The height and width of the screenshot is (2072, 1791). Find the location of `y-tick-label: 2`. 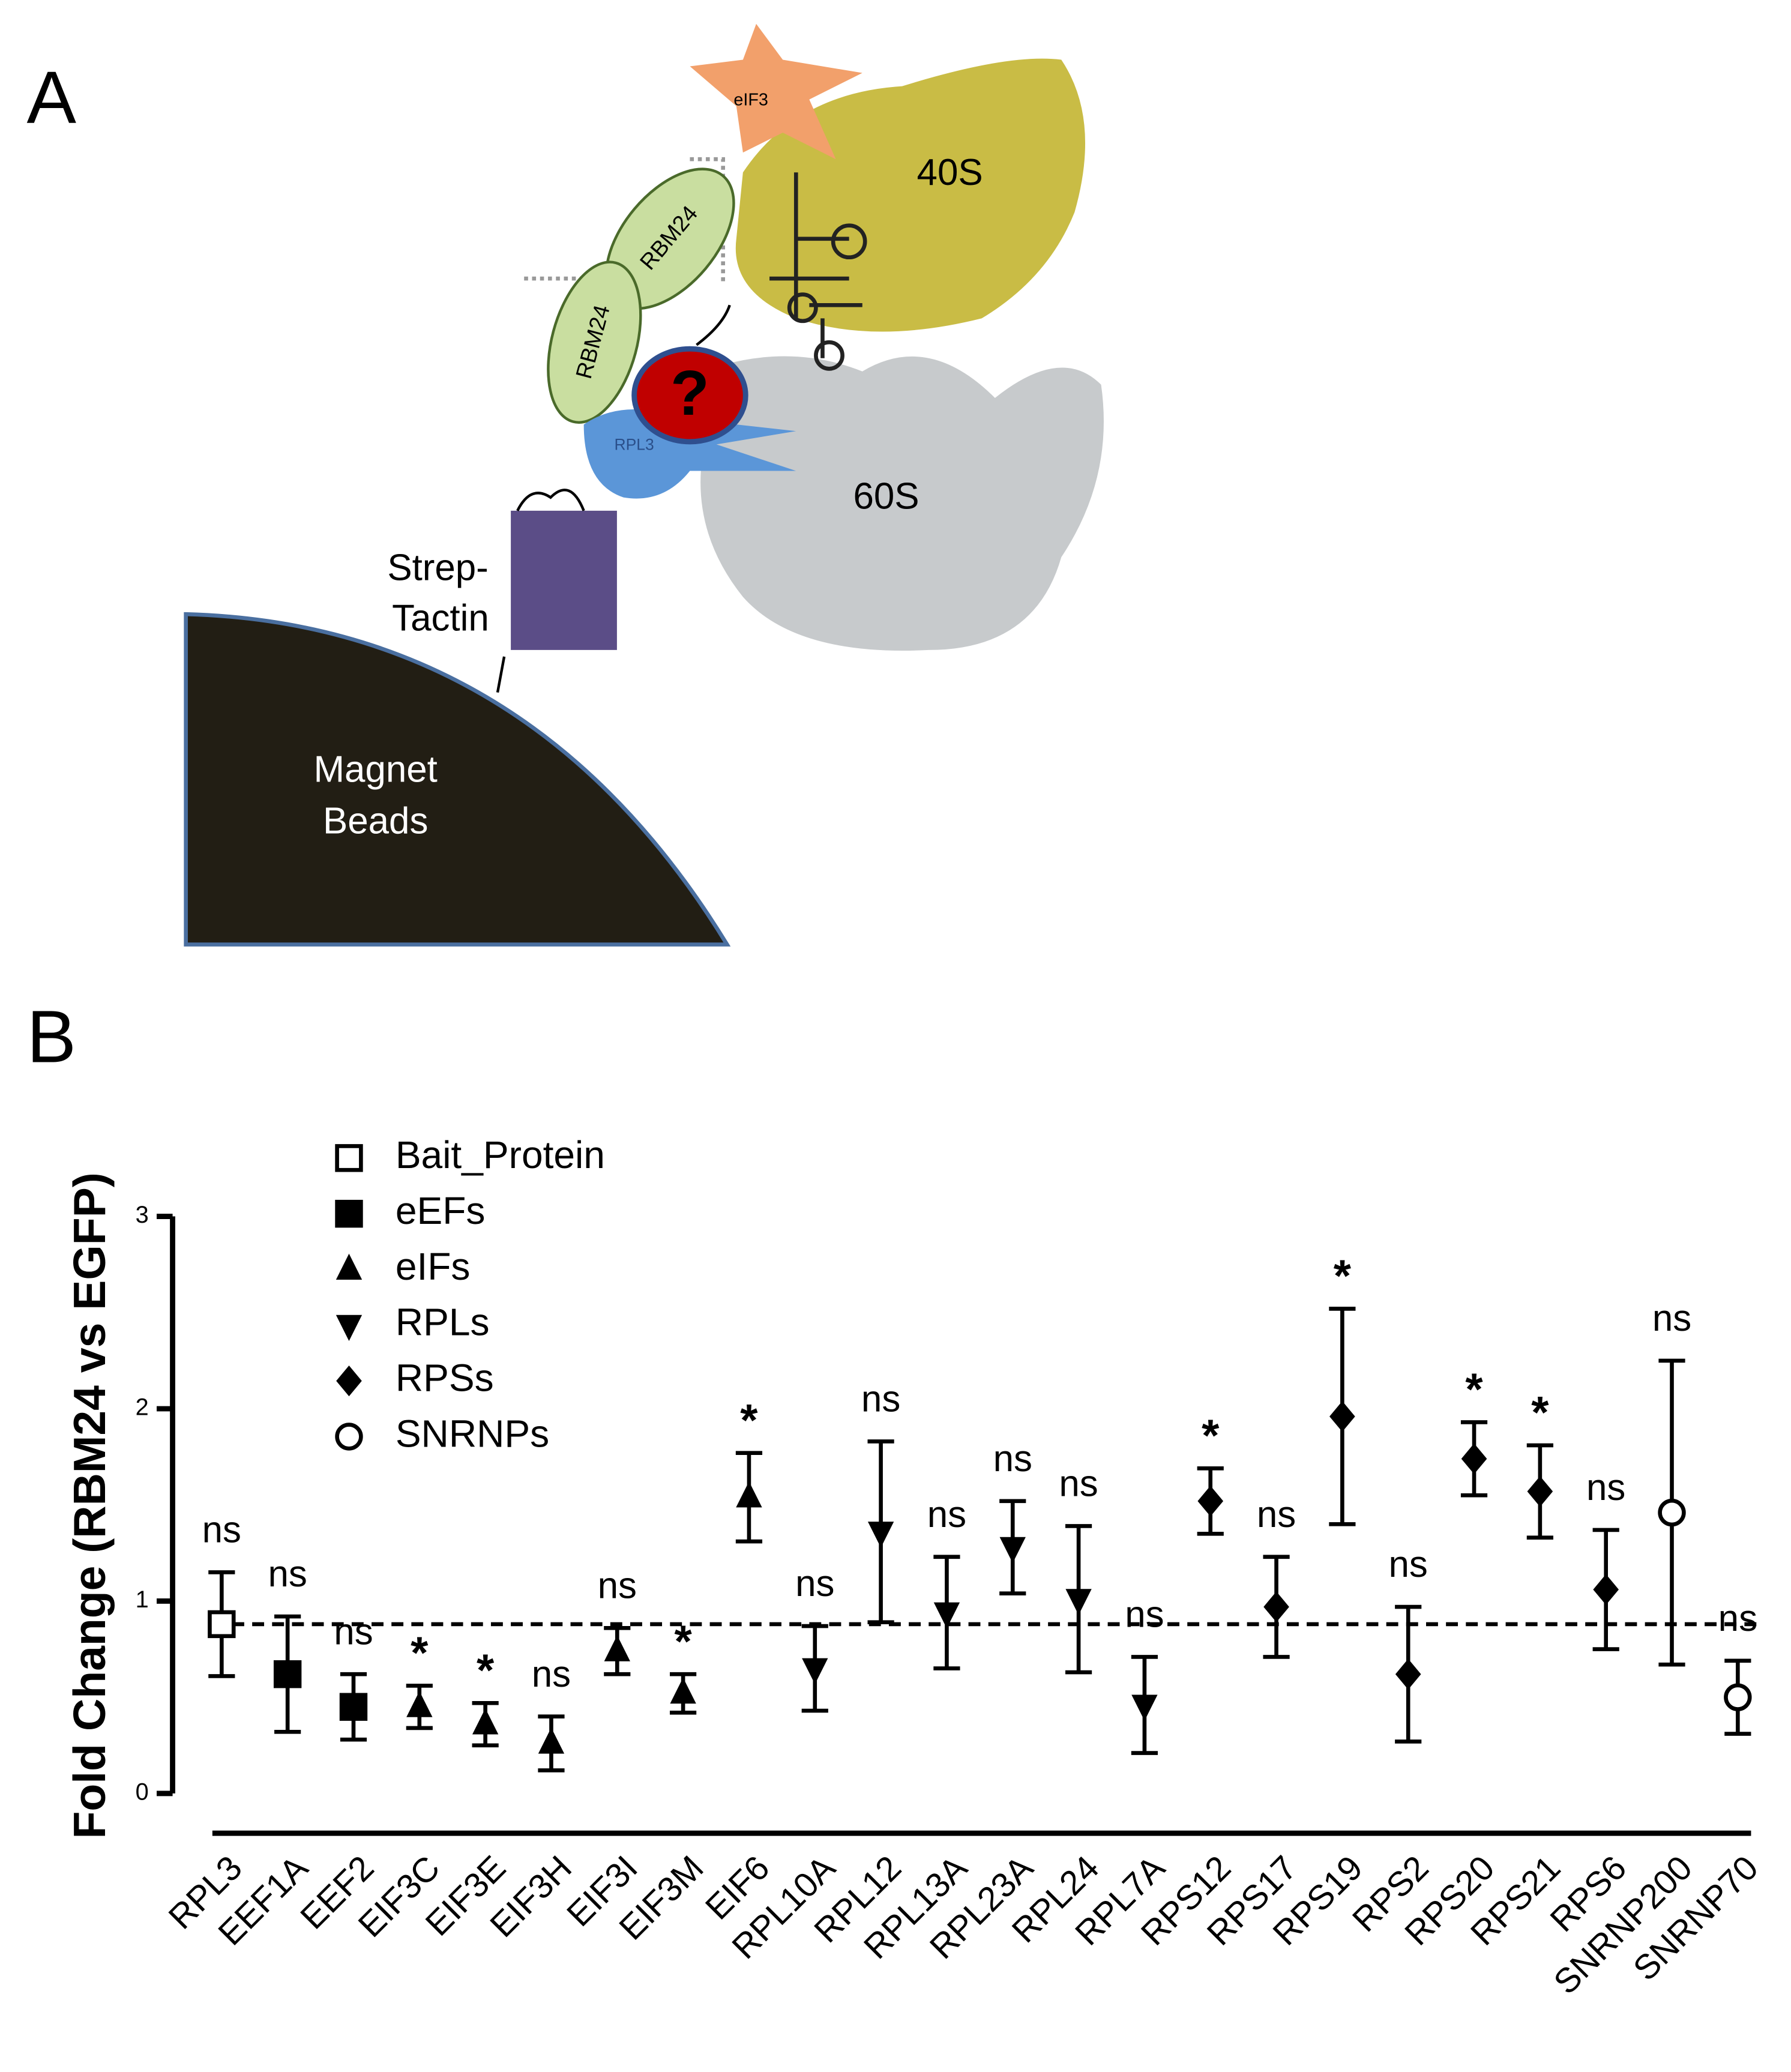

y-tick-label: 2 is located at coordinates (143, 1407).